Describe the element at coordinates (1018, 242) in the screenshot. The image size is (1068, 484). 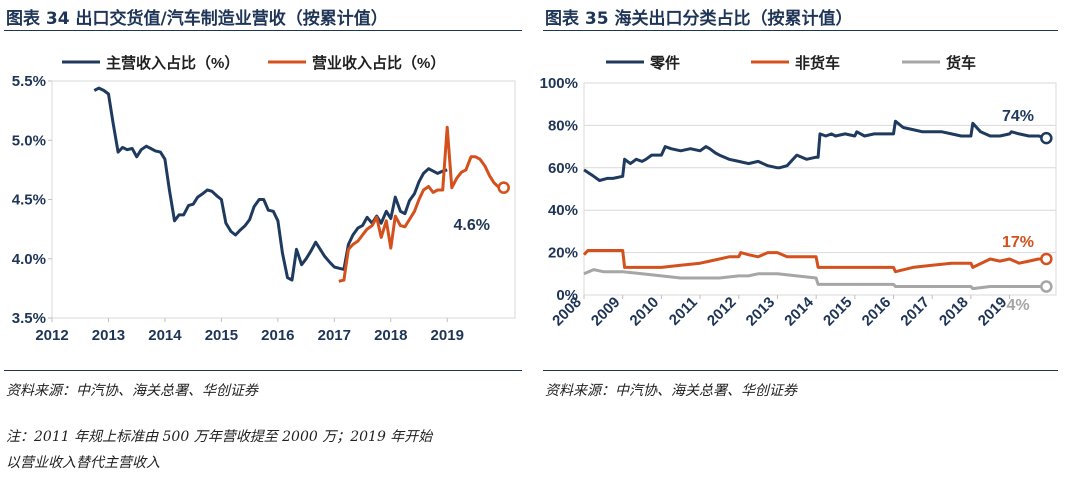
I see `right-end-value-label-2: 17%` at that location.